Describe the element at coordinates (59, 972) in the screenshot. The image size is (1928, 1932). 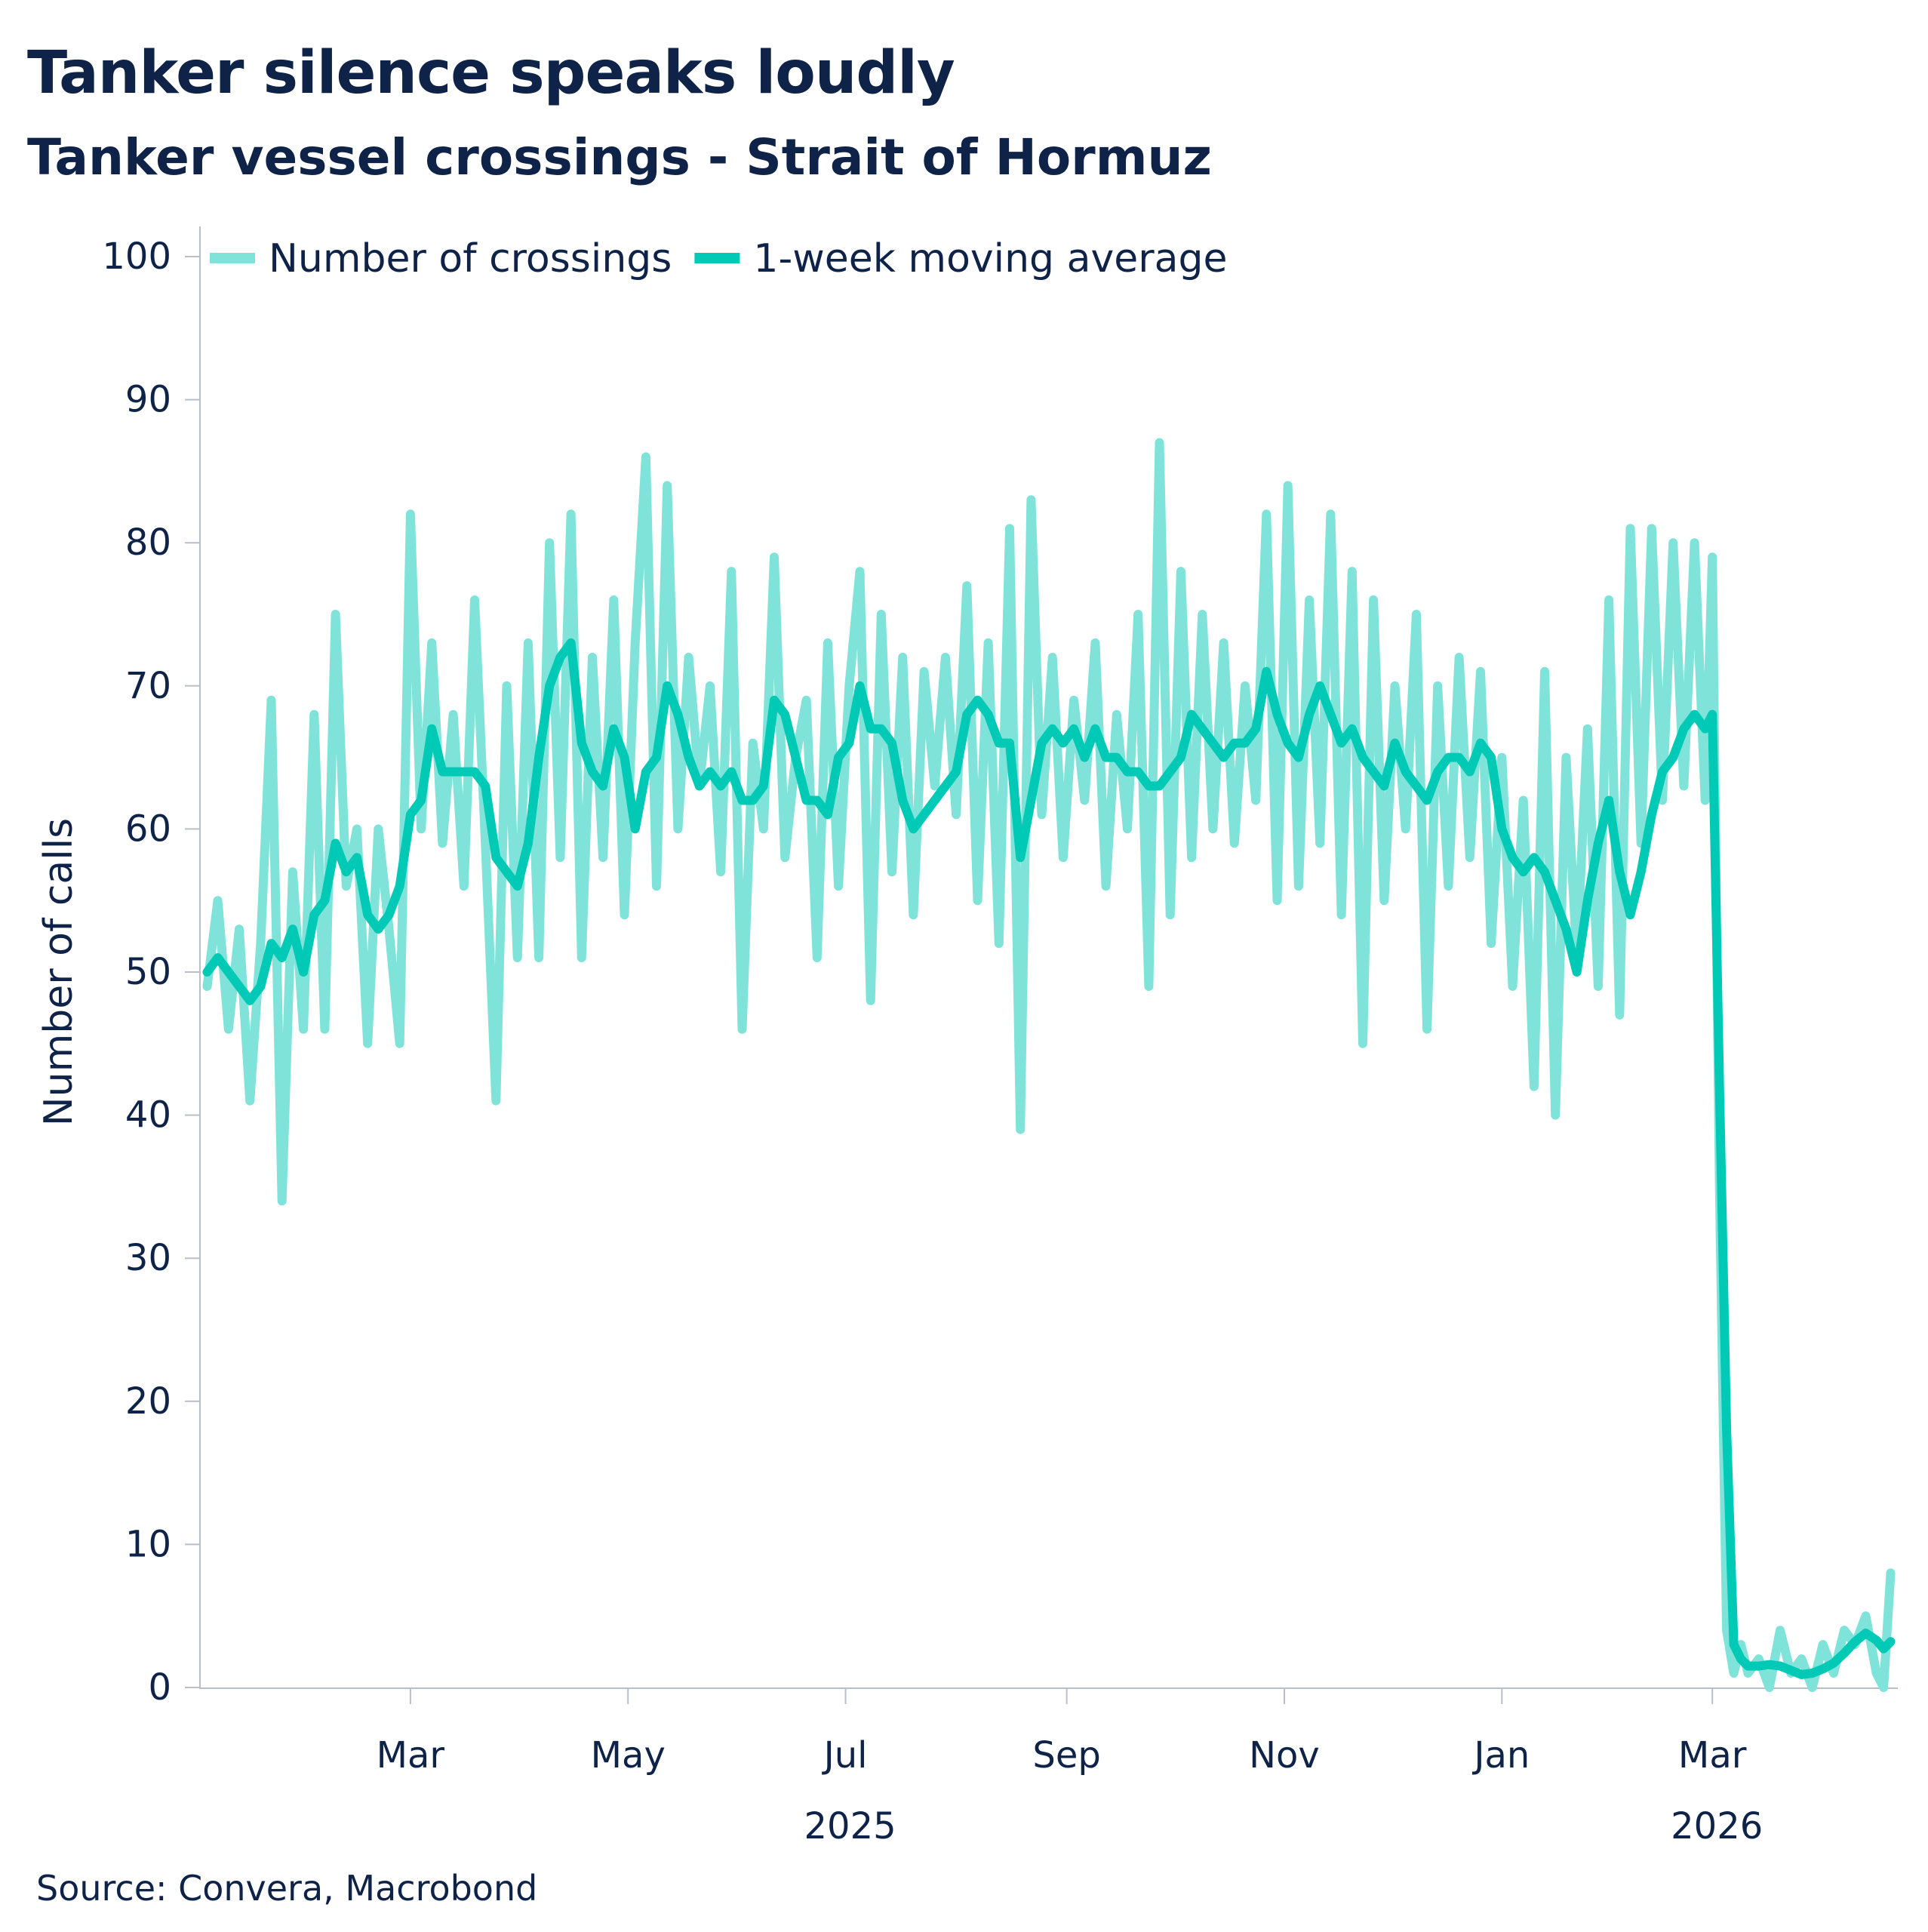
I see `y-axis-title: Number of calls` at that location.